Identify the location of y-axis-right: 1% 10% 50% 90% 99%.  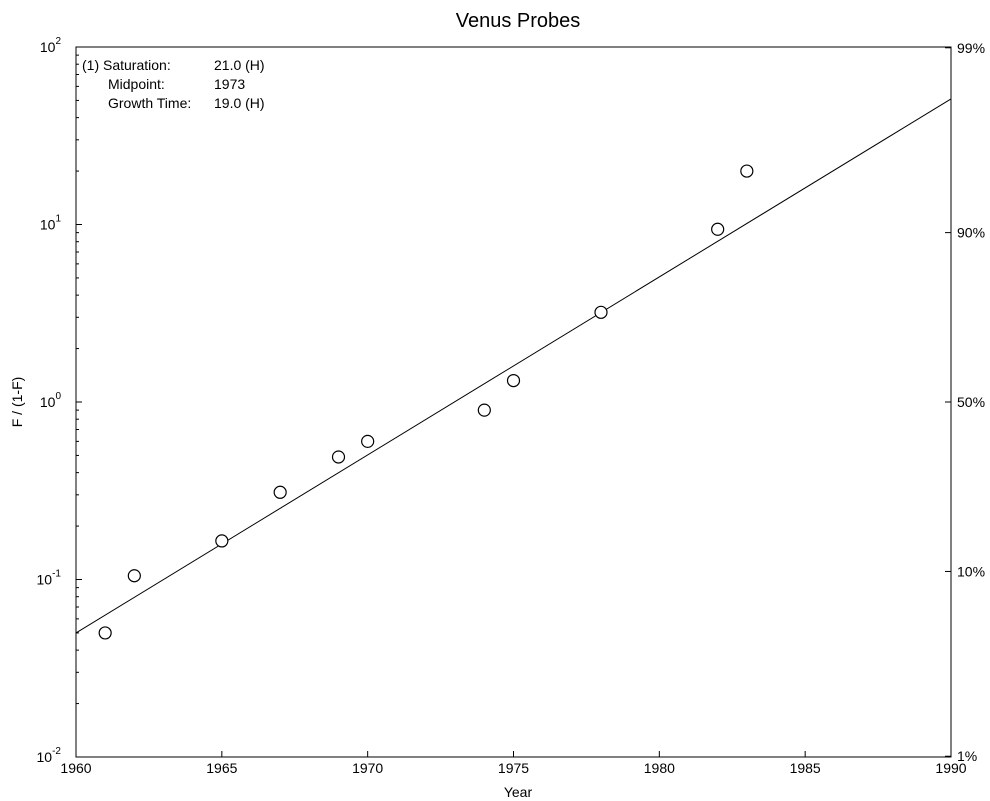
(965, 402).